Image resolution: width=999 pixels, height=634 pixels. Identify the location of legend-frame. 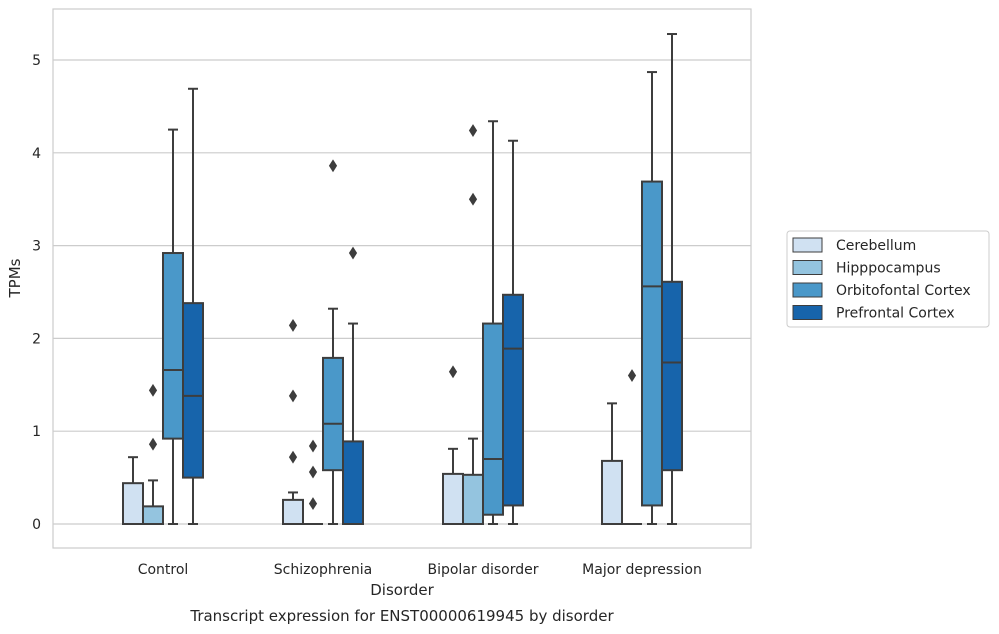
(888, 279).